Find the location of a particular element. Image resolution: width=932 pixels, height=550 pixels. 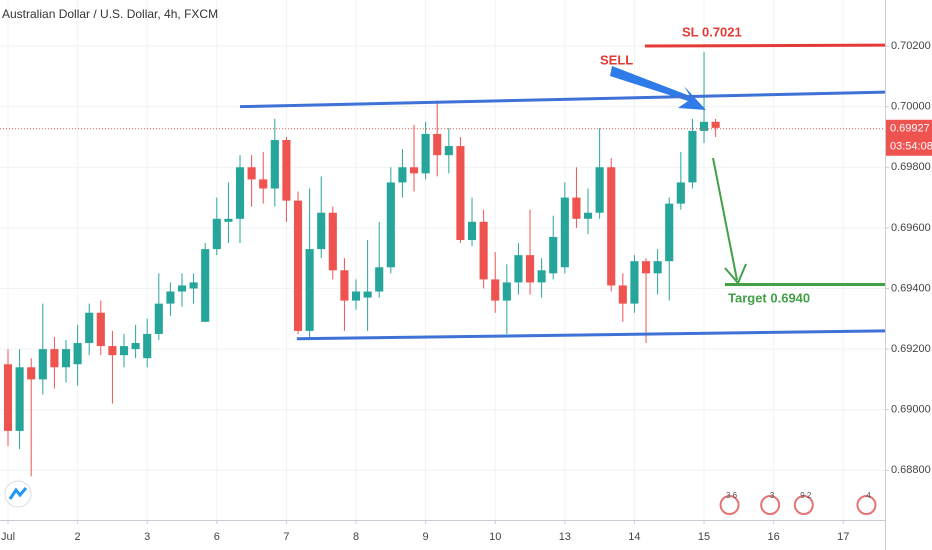

x-tick-label: 7 is located at coordinates (286, 537).